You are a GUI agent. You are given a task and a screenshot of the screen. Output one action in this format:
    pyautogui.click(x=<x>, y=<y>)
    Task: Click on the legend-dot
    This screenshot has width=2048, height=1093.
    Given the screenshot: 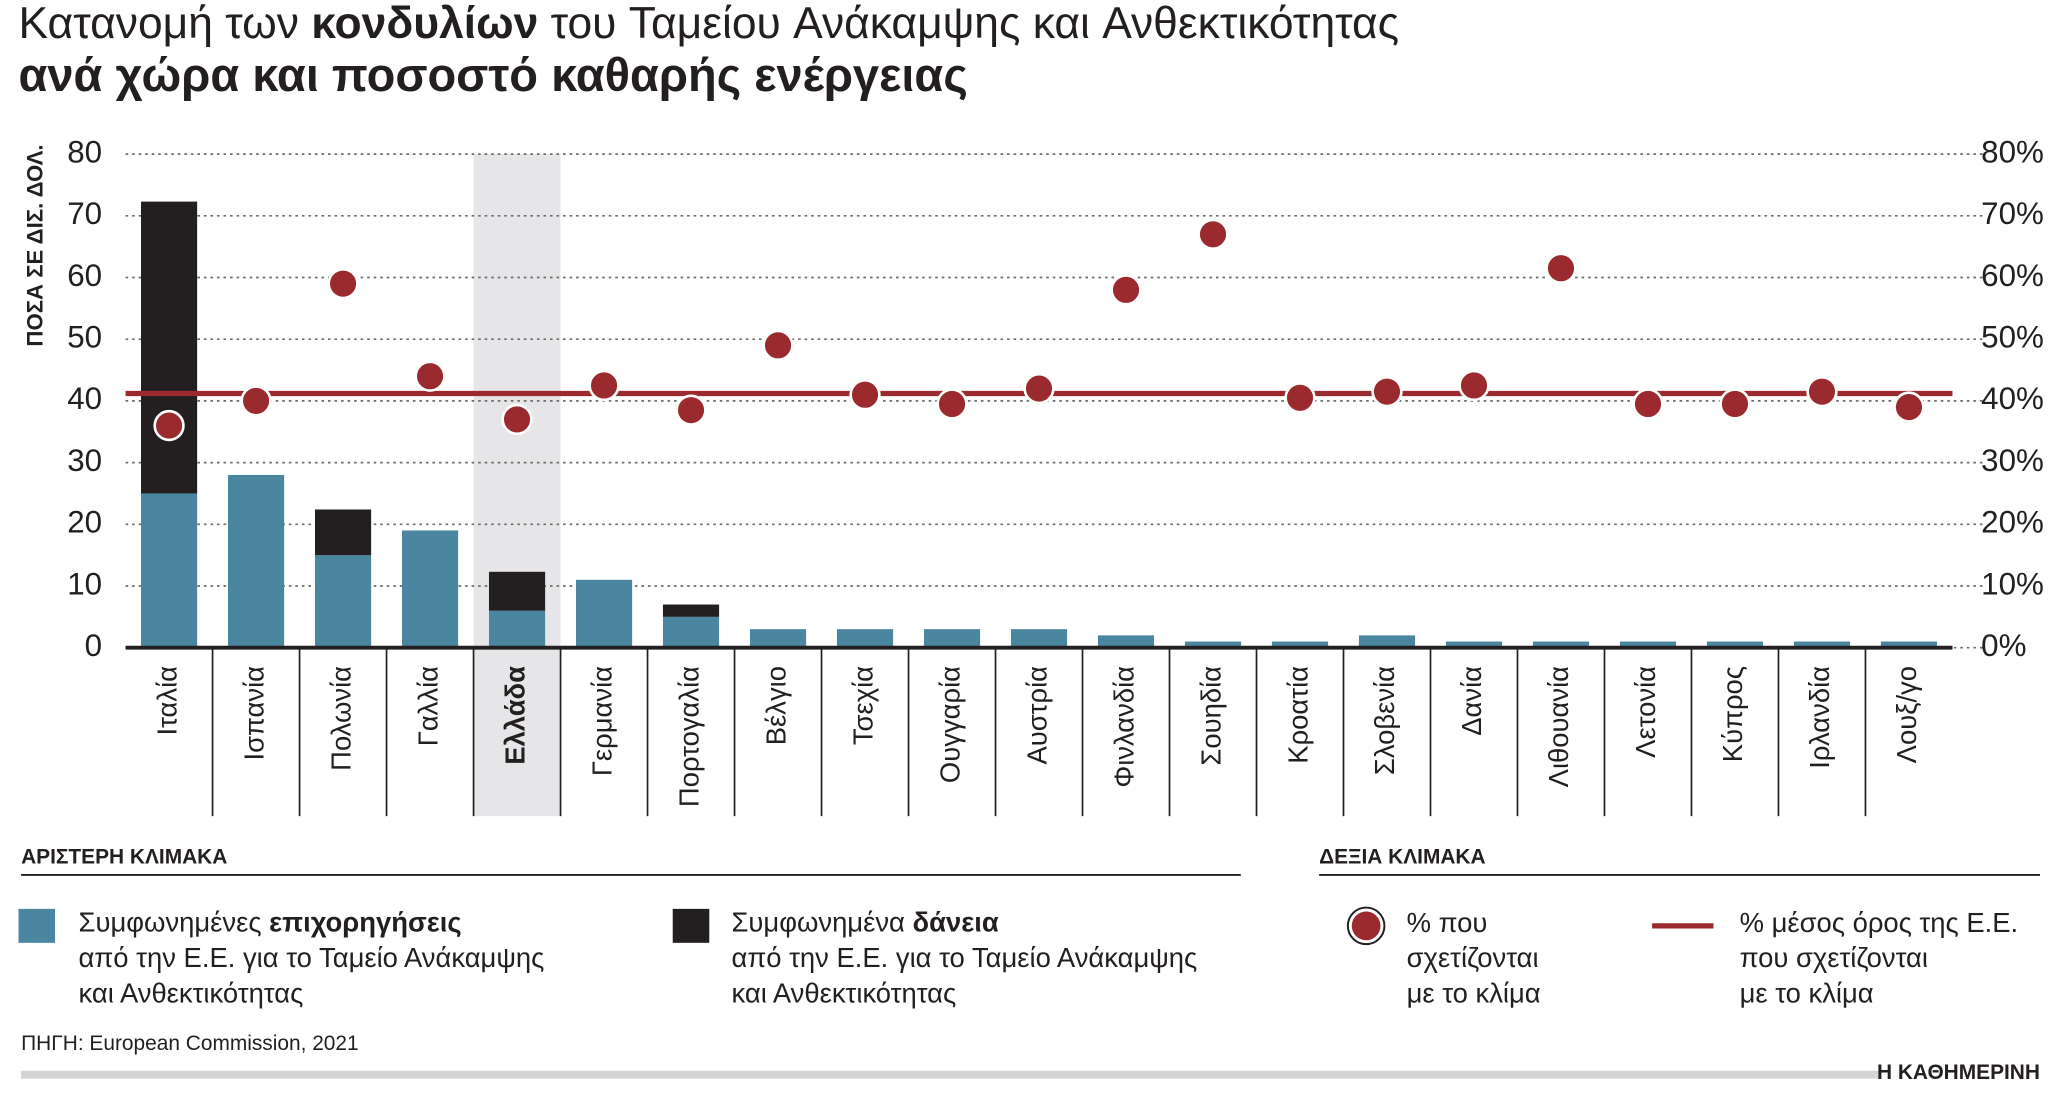 What is the action you would take?
    pyautogui.click(x=1366, y=926)
    